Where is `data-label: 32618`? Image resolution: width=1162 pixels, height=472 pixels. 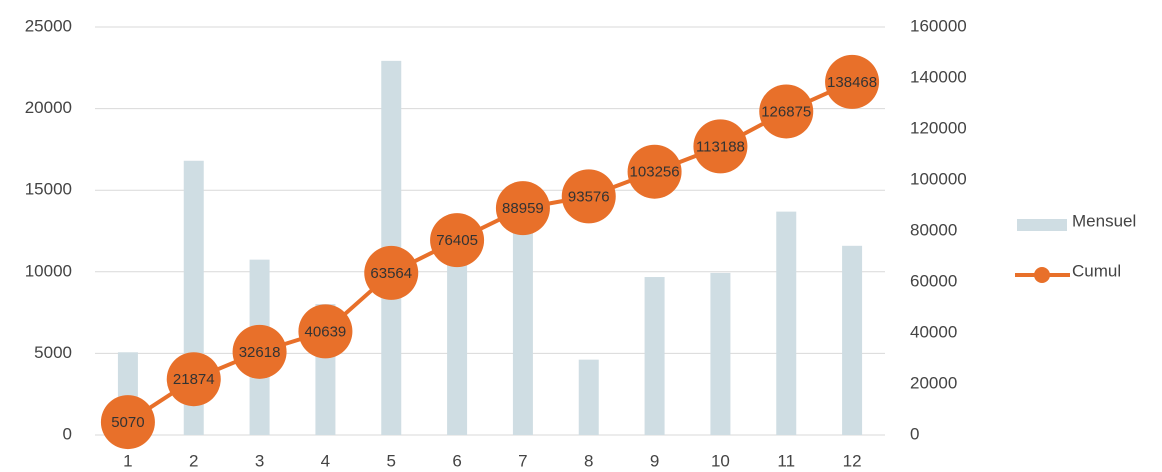 data-label: 32618 is located at coordinates (260, 352).